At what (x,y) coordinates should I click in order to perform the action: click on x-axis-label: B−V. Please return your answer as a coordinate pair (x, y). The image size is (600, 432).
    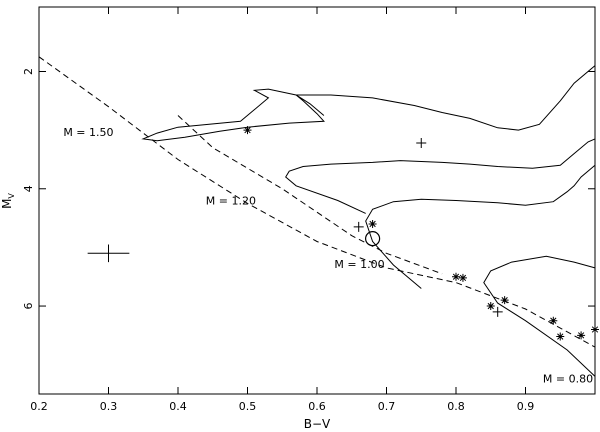
    Looking at the image, I should click on (317, 424).